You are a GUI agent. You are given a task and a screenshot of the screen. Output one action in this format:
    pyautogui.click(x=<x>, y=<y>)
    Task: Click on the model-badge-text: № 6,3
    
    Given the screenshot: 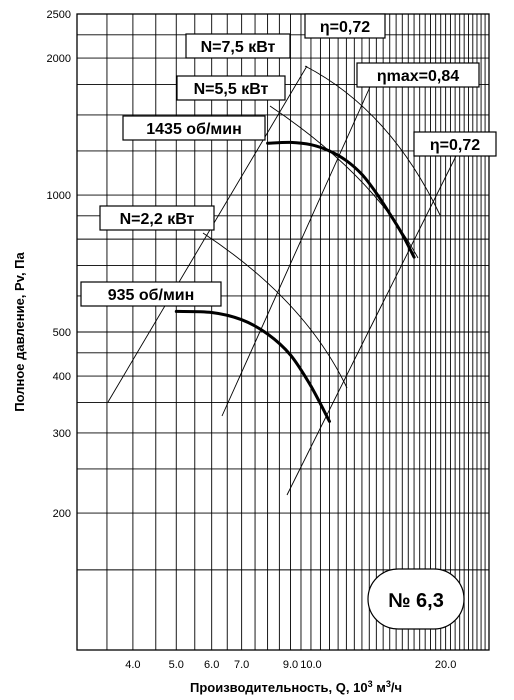 What is the action you would take?
    pyautogui.click(x=416, y=601)
    